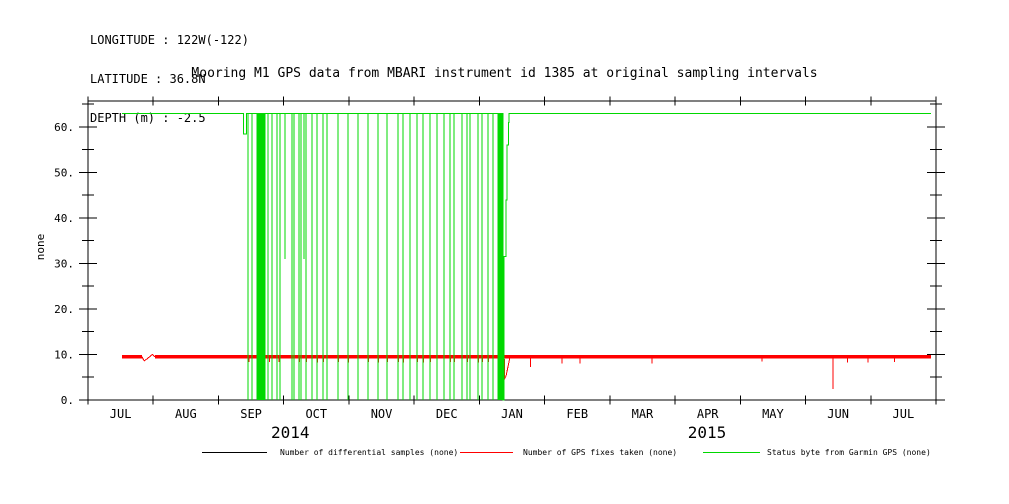 The height and width of the screenshot is (504, 1009). Describe the element at coordinates (169, 40) in the screenshot. I see `longitude-text: LONGITUDE : 122W(-122)` at that location.